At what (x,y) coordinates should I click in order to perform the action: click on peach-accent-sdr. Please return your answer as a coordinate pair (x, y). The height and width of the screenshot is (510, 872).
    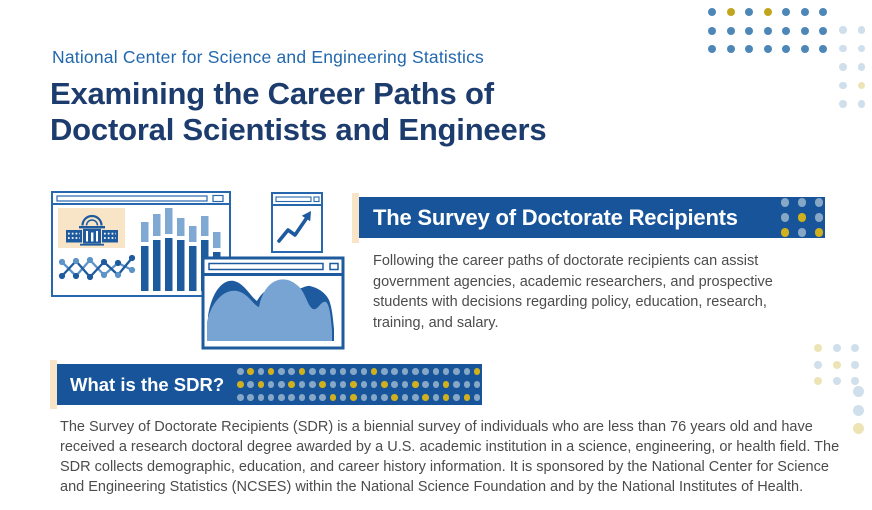
    Looking at the image, I should click on (53, 384).